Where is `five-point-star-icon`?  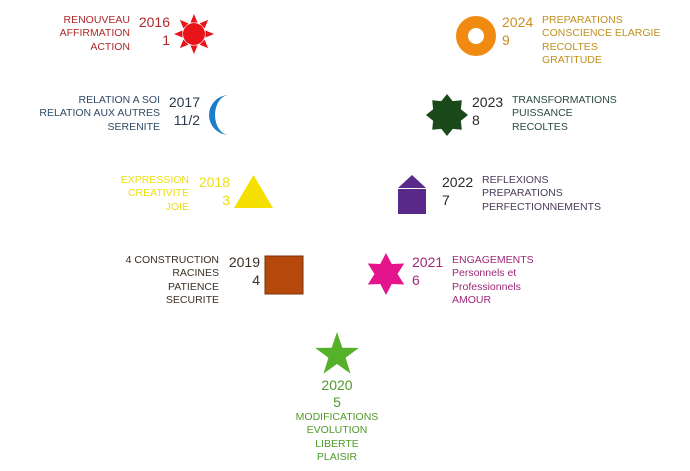
five-point-star-icon is located at coordinates (337, 353).